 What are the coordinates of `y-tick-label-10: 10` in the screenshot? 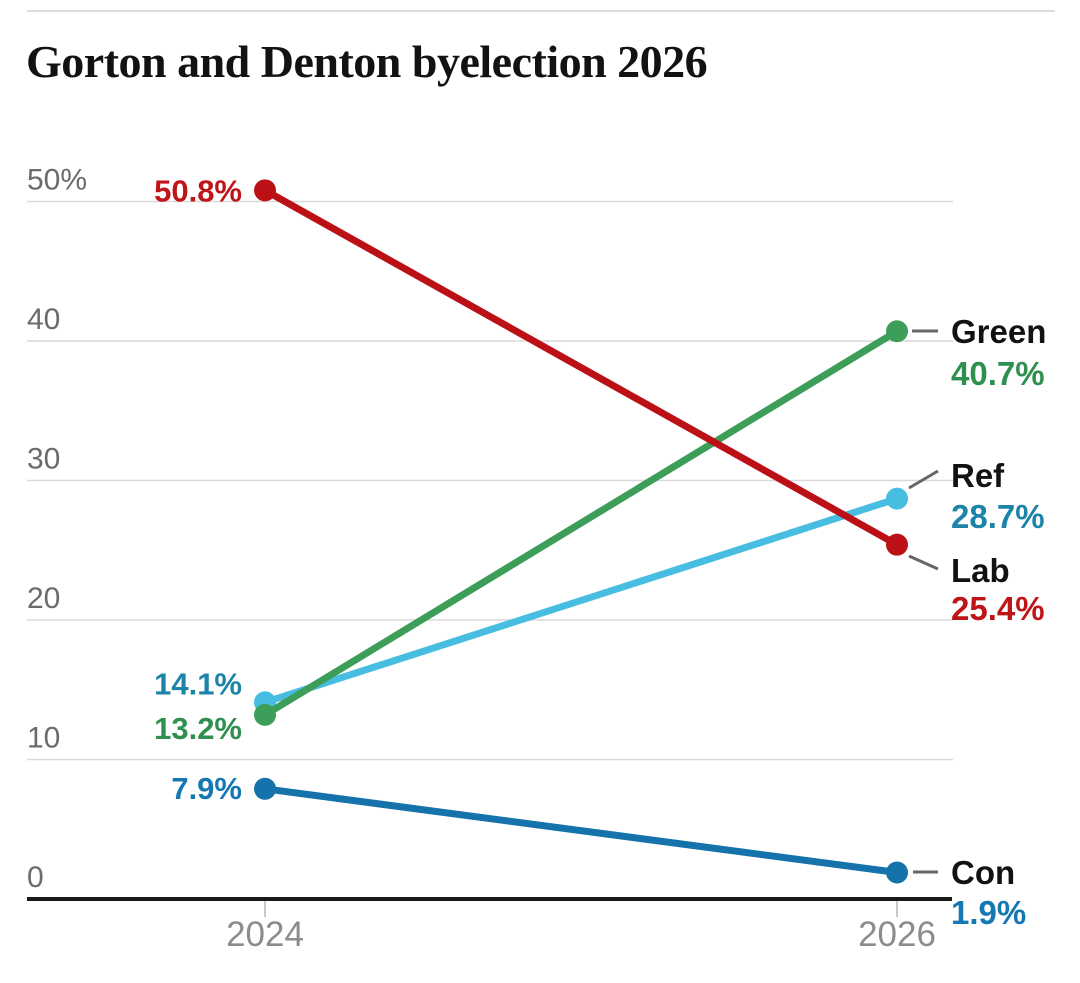 It's located at (43, 738).